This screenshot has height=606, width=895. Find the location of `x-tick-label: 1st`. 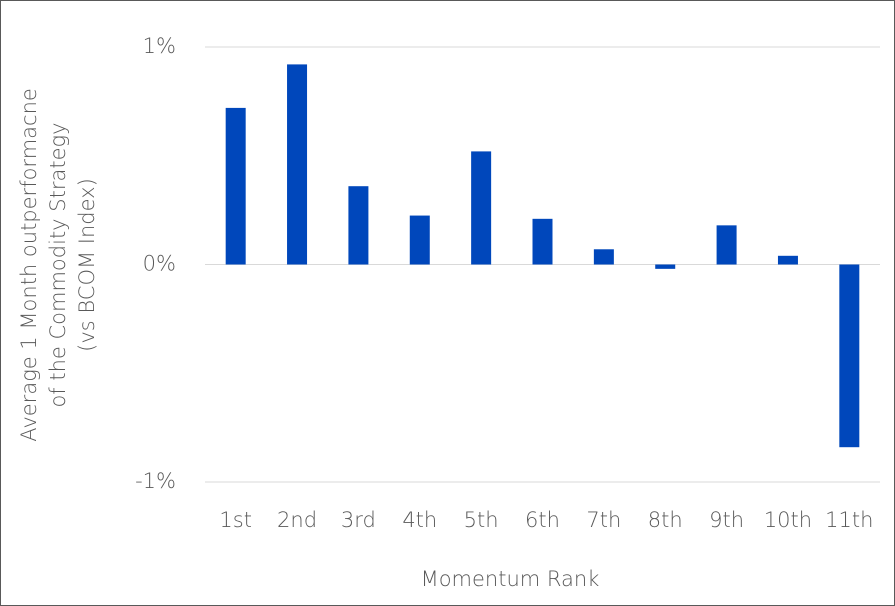

x-tick-label: 1st is located at coordinates (235, 520).